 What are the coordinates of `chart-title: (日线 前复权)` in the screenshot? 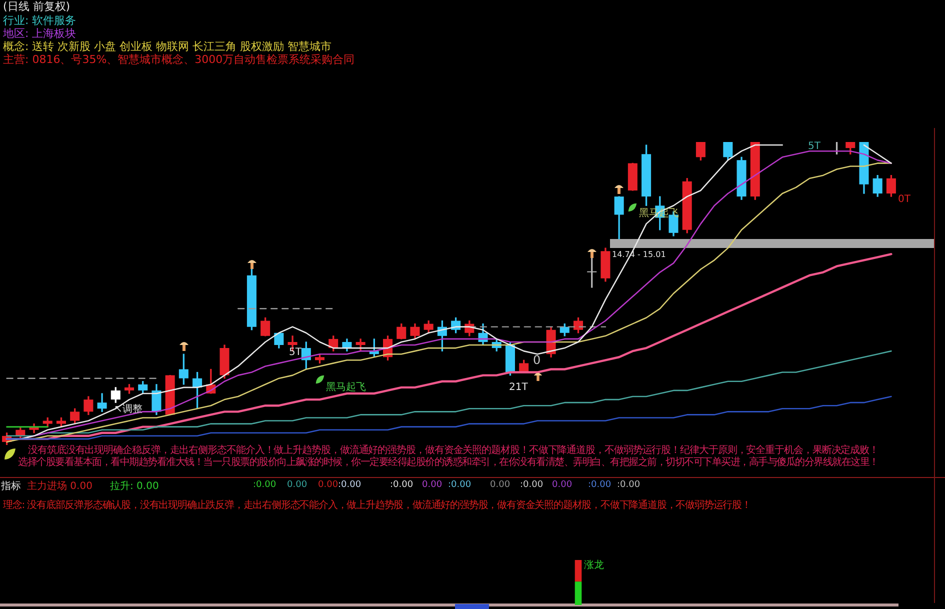 It's located at (36, 7).